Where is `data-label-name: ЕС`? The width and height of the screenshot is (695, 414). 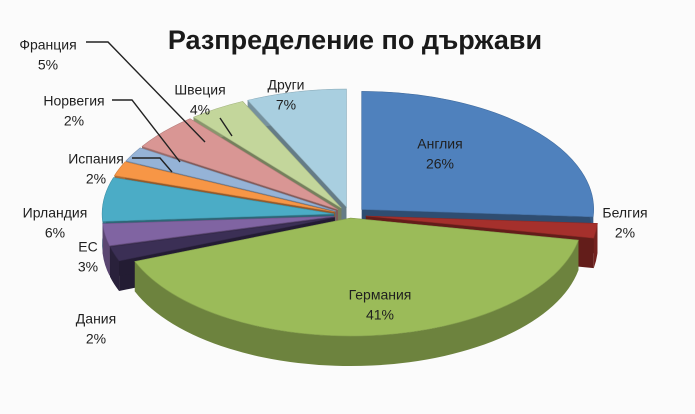
data-label-name: ЕС is located at coordinates (87, 247).